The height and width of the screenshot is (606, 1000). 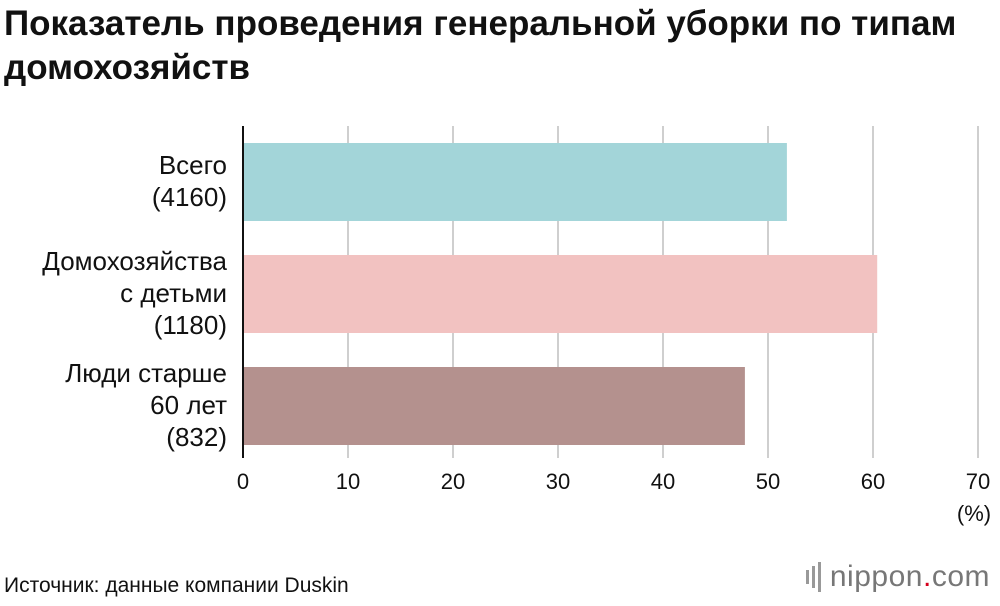 I want to click on tick-label-20: 20, so click(x=453, y=481).